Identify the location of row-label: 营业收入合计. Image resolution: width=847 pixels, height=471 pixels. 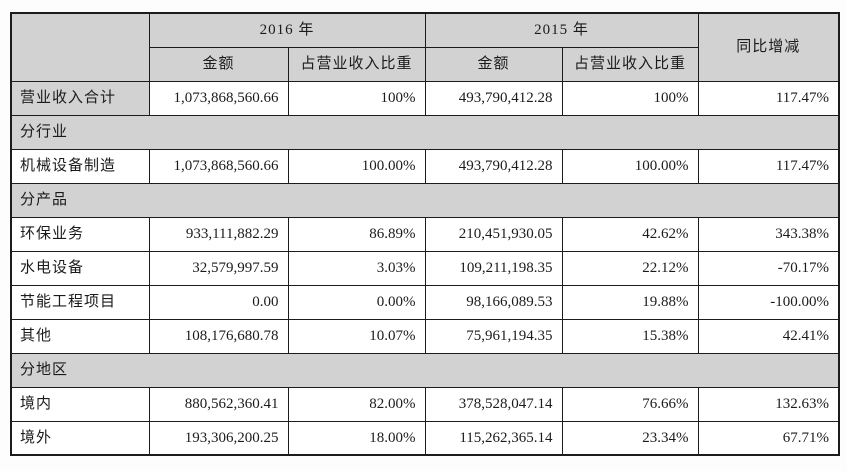
(80, 98).